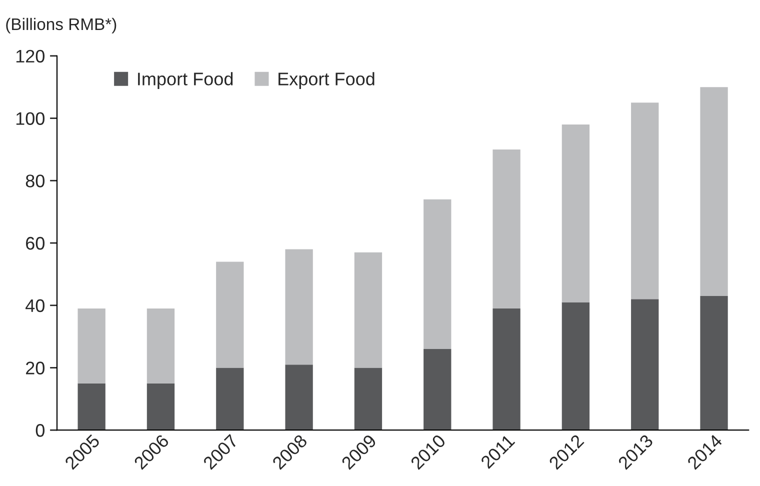  What do you see at coordinates (40, 430) in the screenshot?
I see `y-tick-label: 0` at bounding box center [40, 430].